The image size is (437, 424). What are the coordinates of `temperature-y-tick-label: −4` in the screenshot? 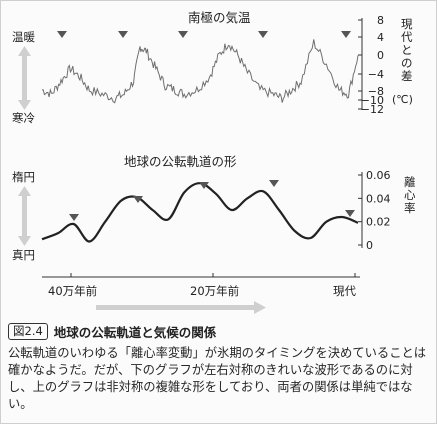 It's located at (376, 74).